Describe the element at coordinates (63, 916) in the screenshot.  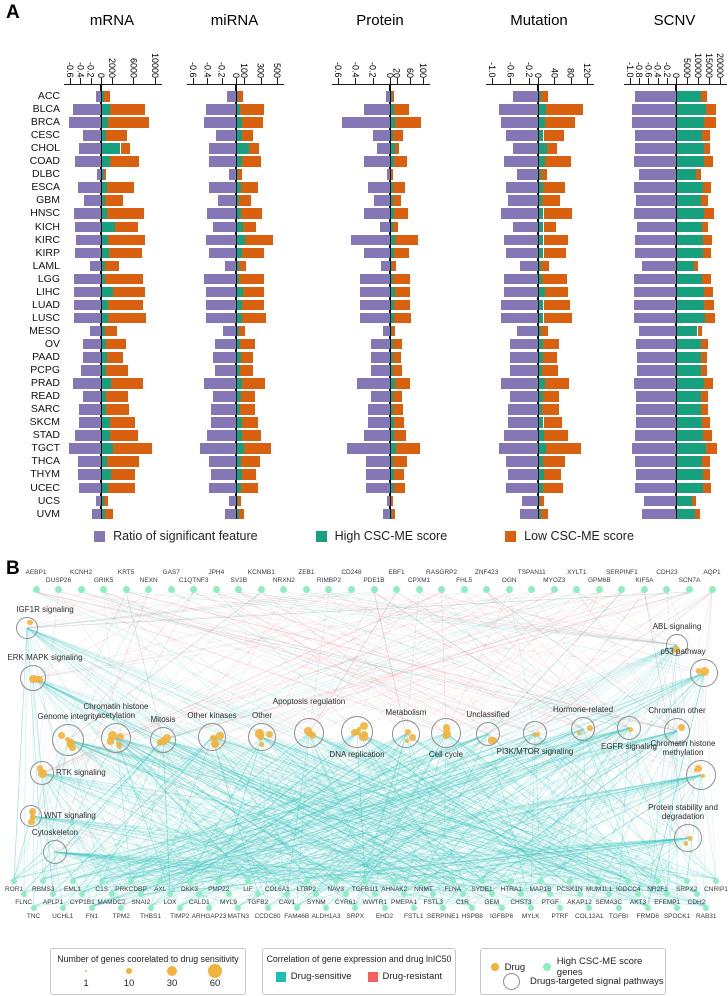
I see `gene-label: UCHL1` at that location.